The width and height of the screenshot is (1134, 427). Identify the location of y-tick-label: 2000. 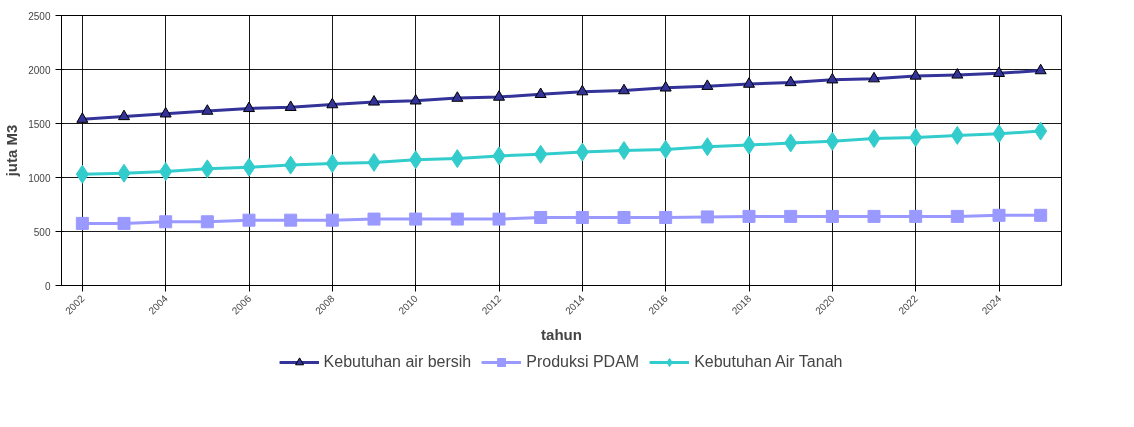
(39, 70).